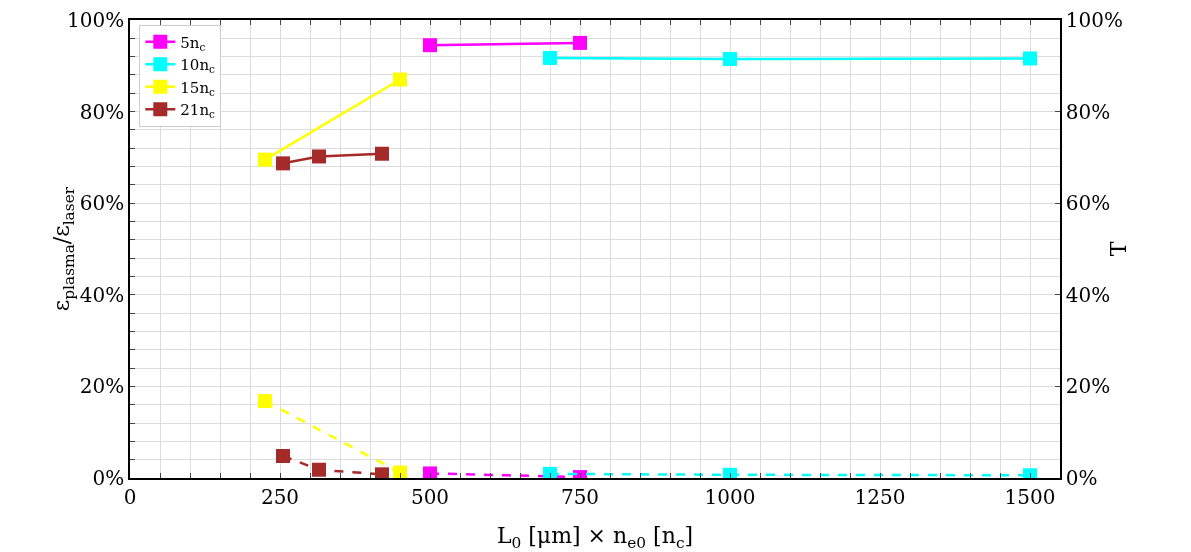 This screenshot has height=552, width=1191. I want to click on x-axis-title: L$_{0}$ [μm] × n$_{e0}$ [n$_{c}$], so click(595, 537).